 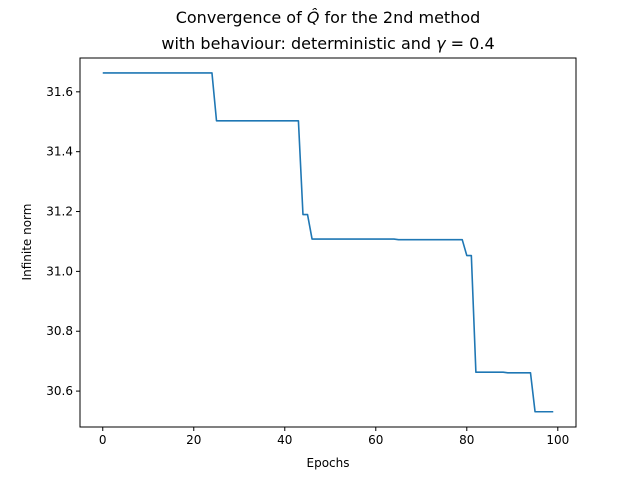 What do you see at coordinates (59, 152) in the screenshot?
I see `y-tick-label: 31.4` at bounding box center [59, 152].